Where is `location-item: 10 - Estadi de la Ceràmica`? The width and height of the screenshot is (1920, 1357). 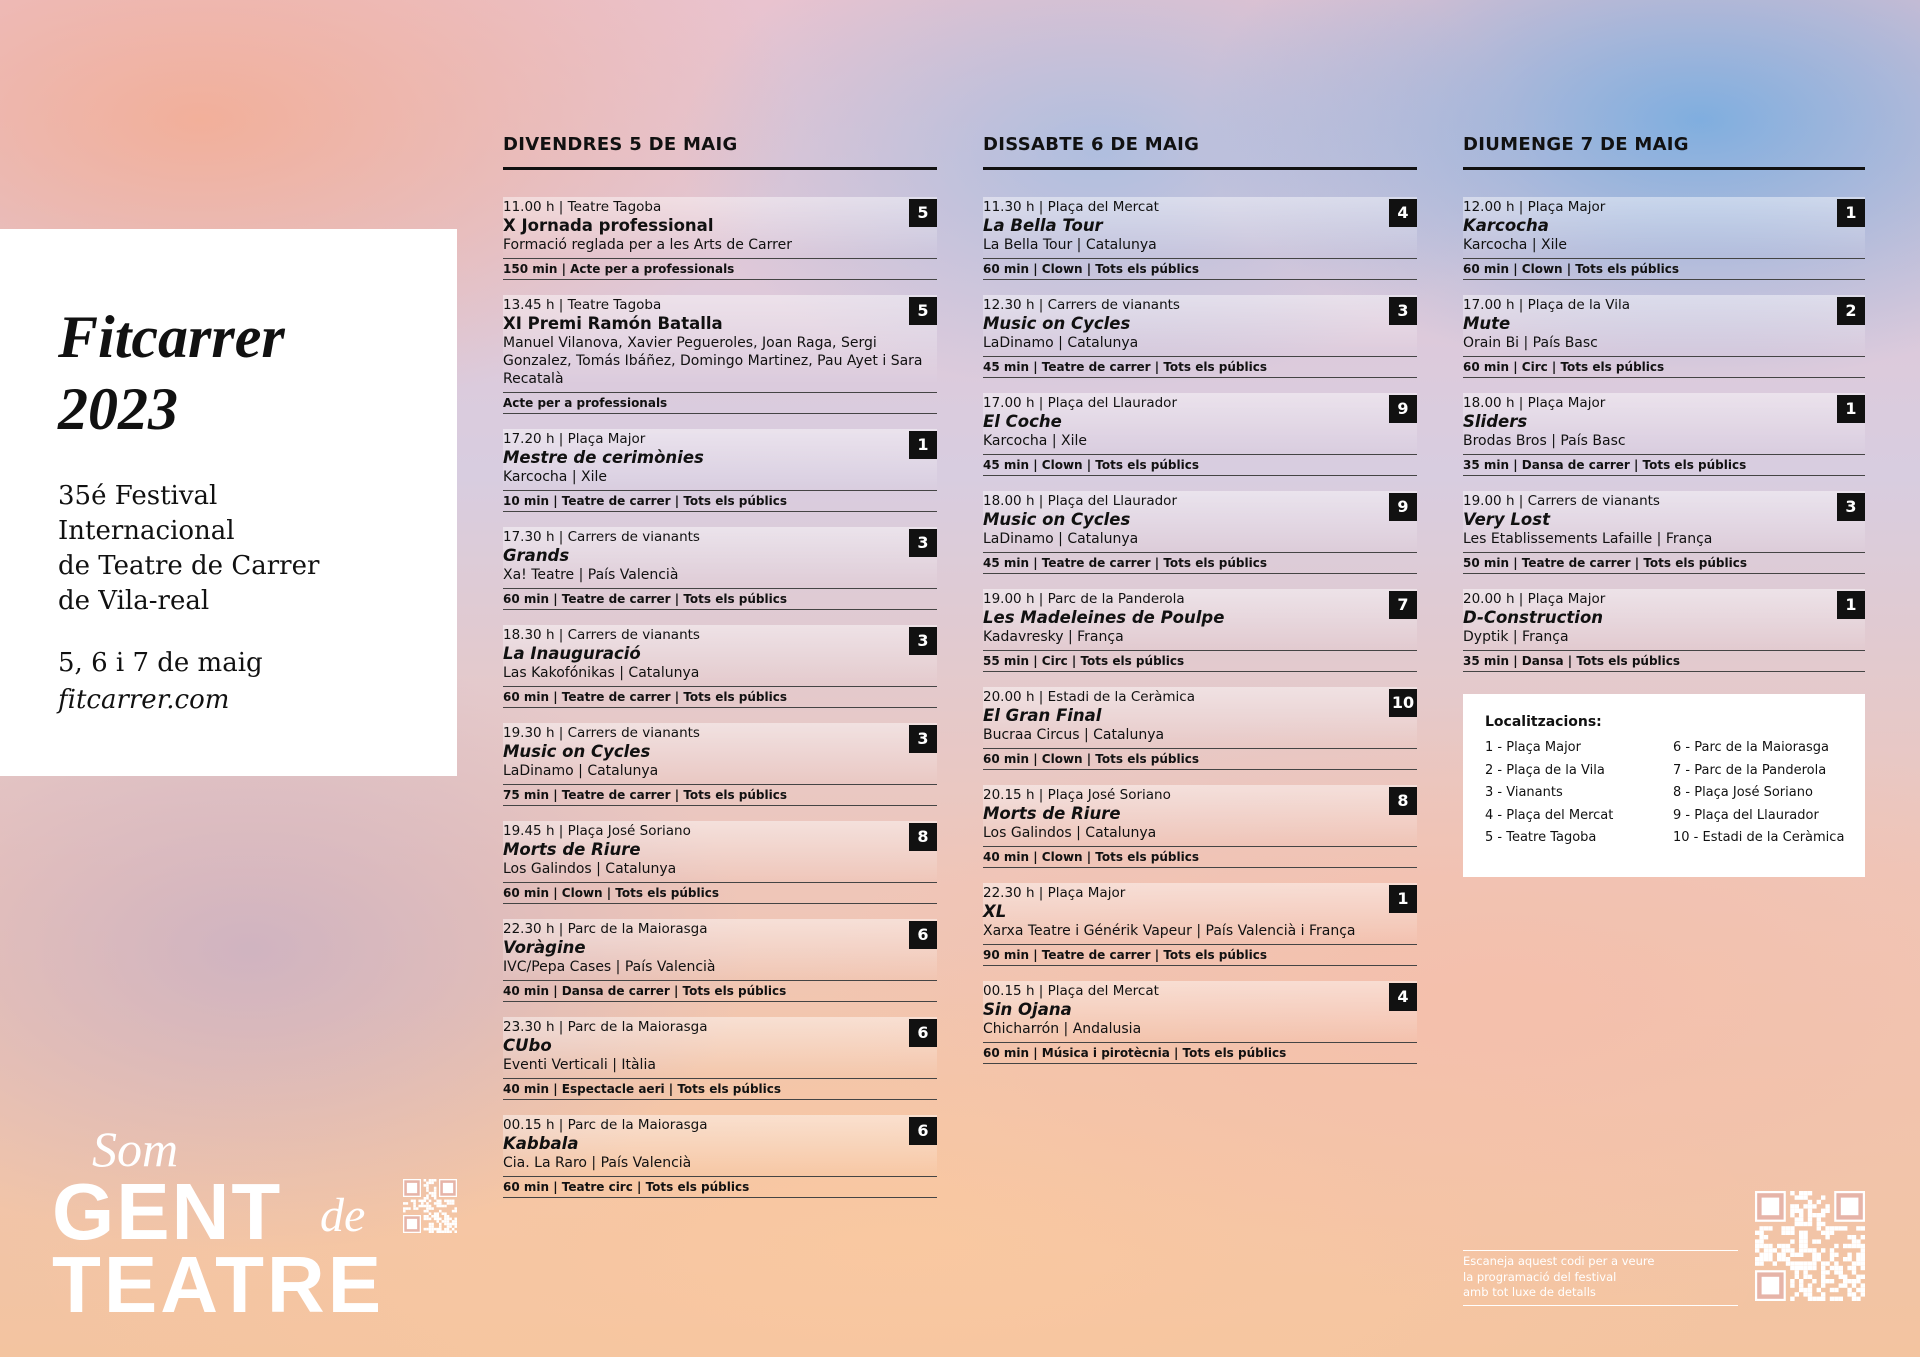
location-item: 10 - Estadi de la Ceràmica is located at coordinates (1759, 837).